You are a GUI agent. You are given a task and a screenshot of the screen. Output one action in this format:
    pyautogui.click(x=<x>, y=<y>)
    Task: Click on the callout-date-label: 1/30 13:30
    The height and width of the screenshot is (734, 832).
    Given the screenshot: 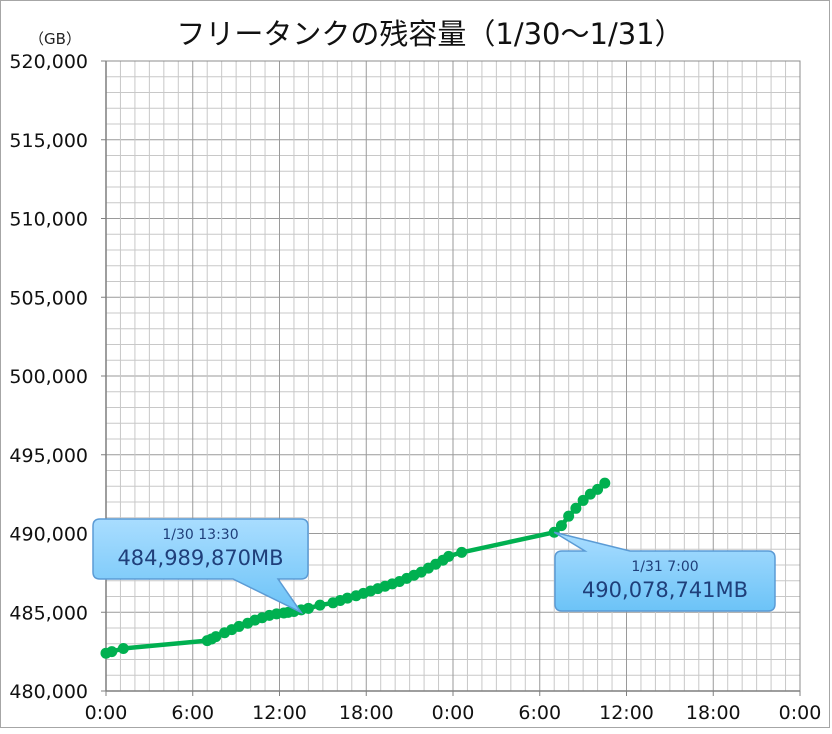 What is the action you would take?
    pyautogui.click(x=200, y=535)
    